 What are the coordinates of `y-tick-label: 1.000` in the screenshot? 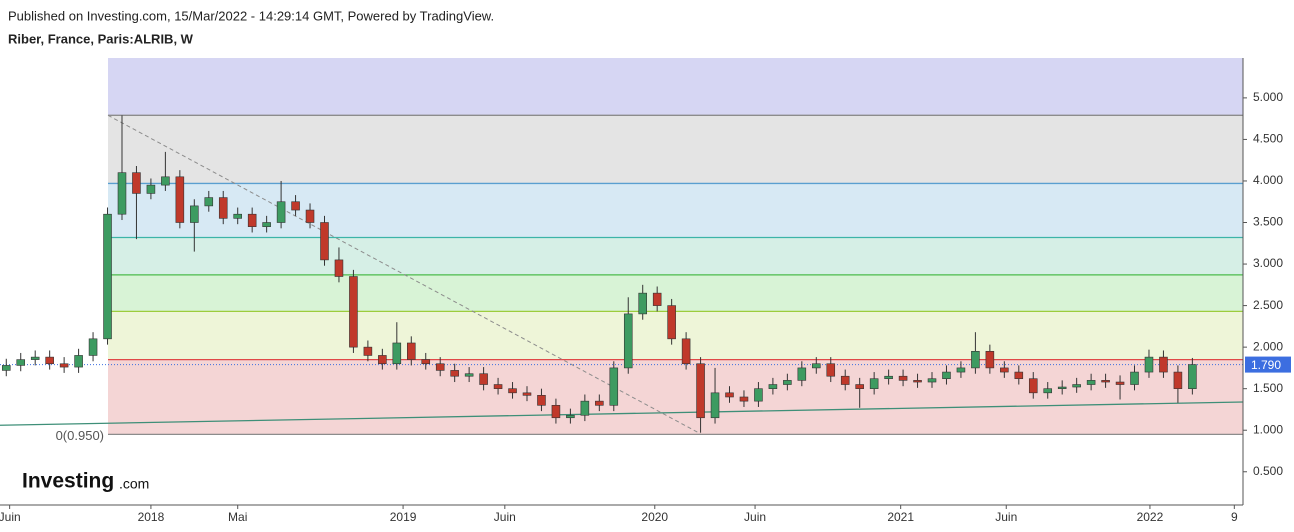 It's located at (1268, 429).